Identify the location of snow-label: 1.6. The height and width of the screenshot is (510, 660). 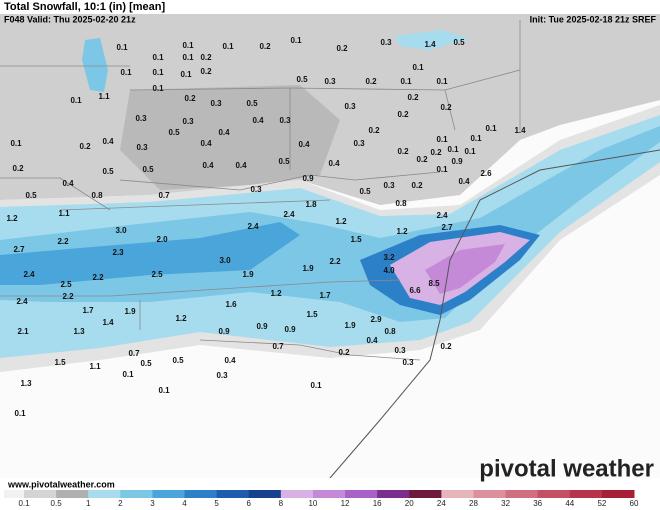
(231, 304).